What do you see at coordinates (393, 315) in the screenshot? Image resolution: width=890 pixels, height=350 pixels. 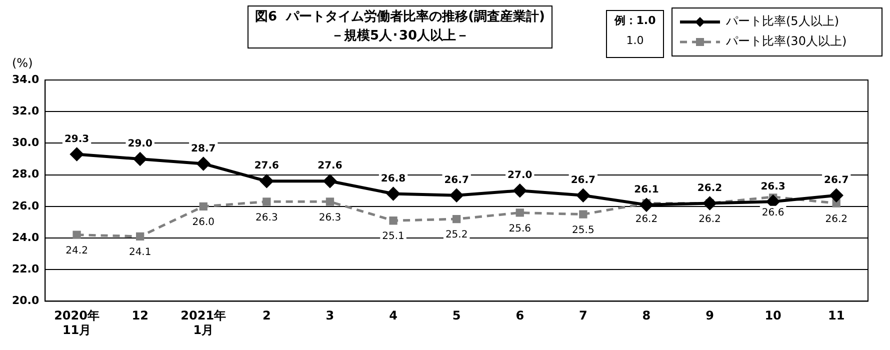 I see `x-tick-label: 4` at bounding box center [393, 315].